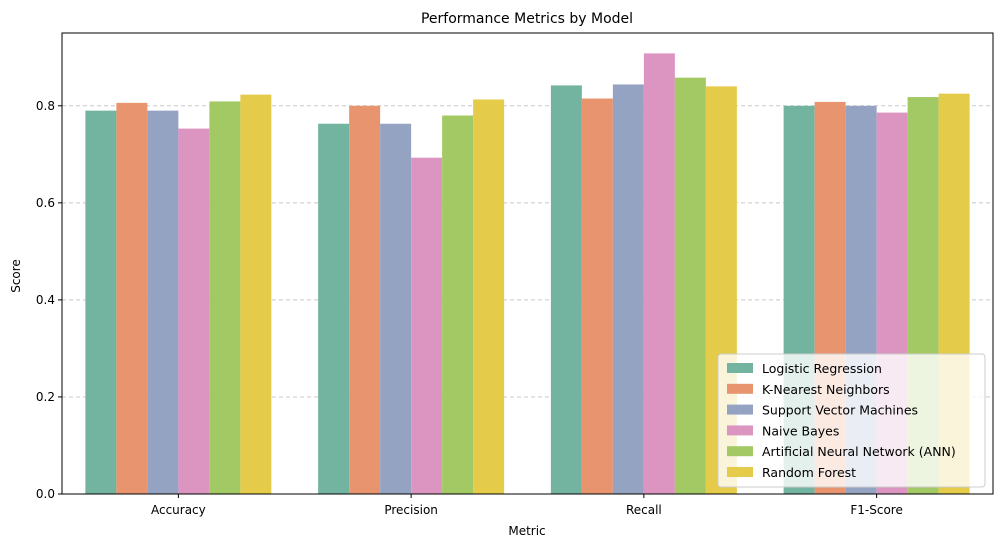 This screenshot has height=551, width=1001. What do you see at coordinates (527, 505) in the screenshot?
I see `x-axis: Accuracy Precision Recall F1-Score` at bounding box center [527, 505].